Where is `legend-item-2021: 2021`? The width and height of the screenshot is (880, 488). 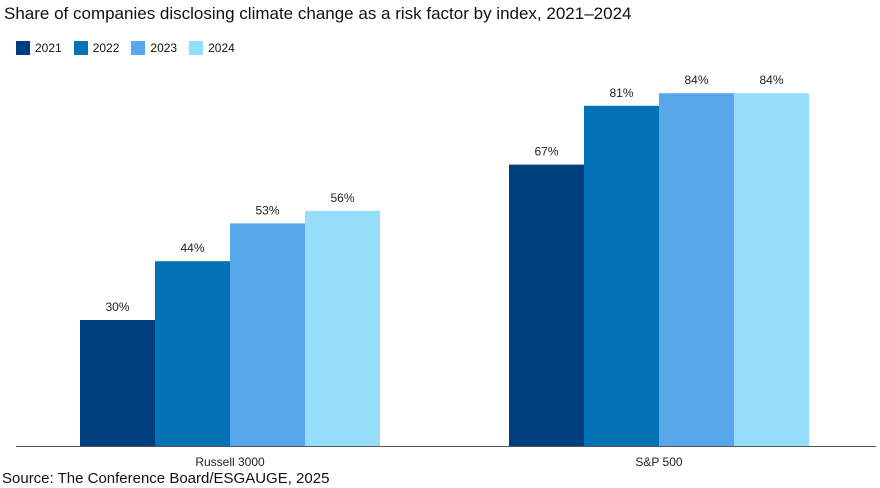
legend-item-2021: 2021 is located at coordinates (39, 48).